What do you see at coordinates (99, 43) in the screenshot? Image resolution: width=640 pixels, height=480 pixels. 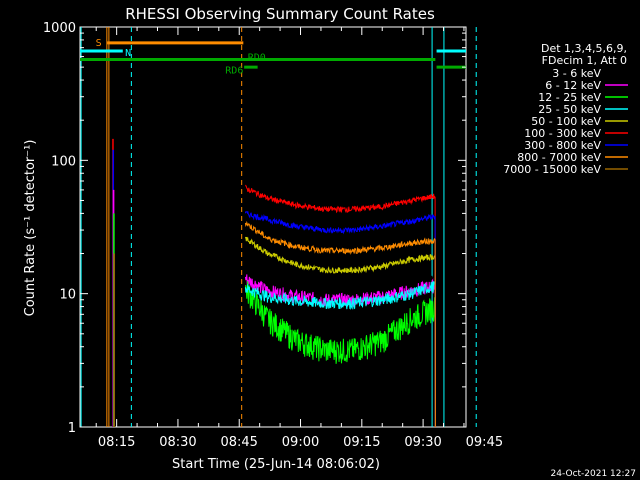 I see `flag-label: S` at bounding box center [99, 43].